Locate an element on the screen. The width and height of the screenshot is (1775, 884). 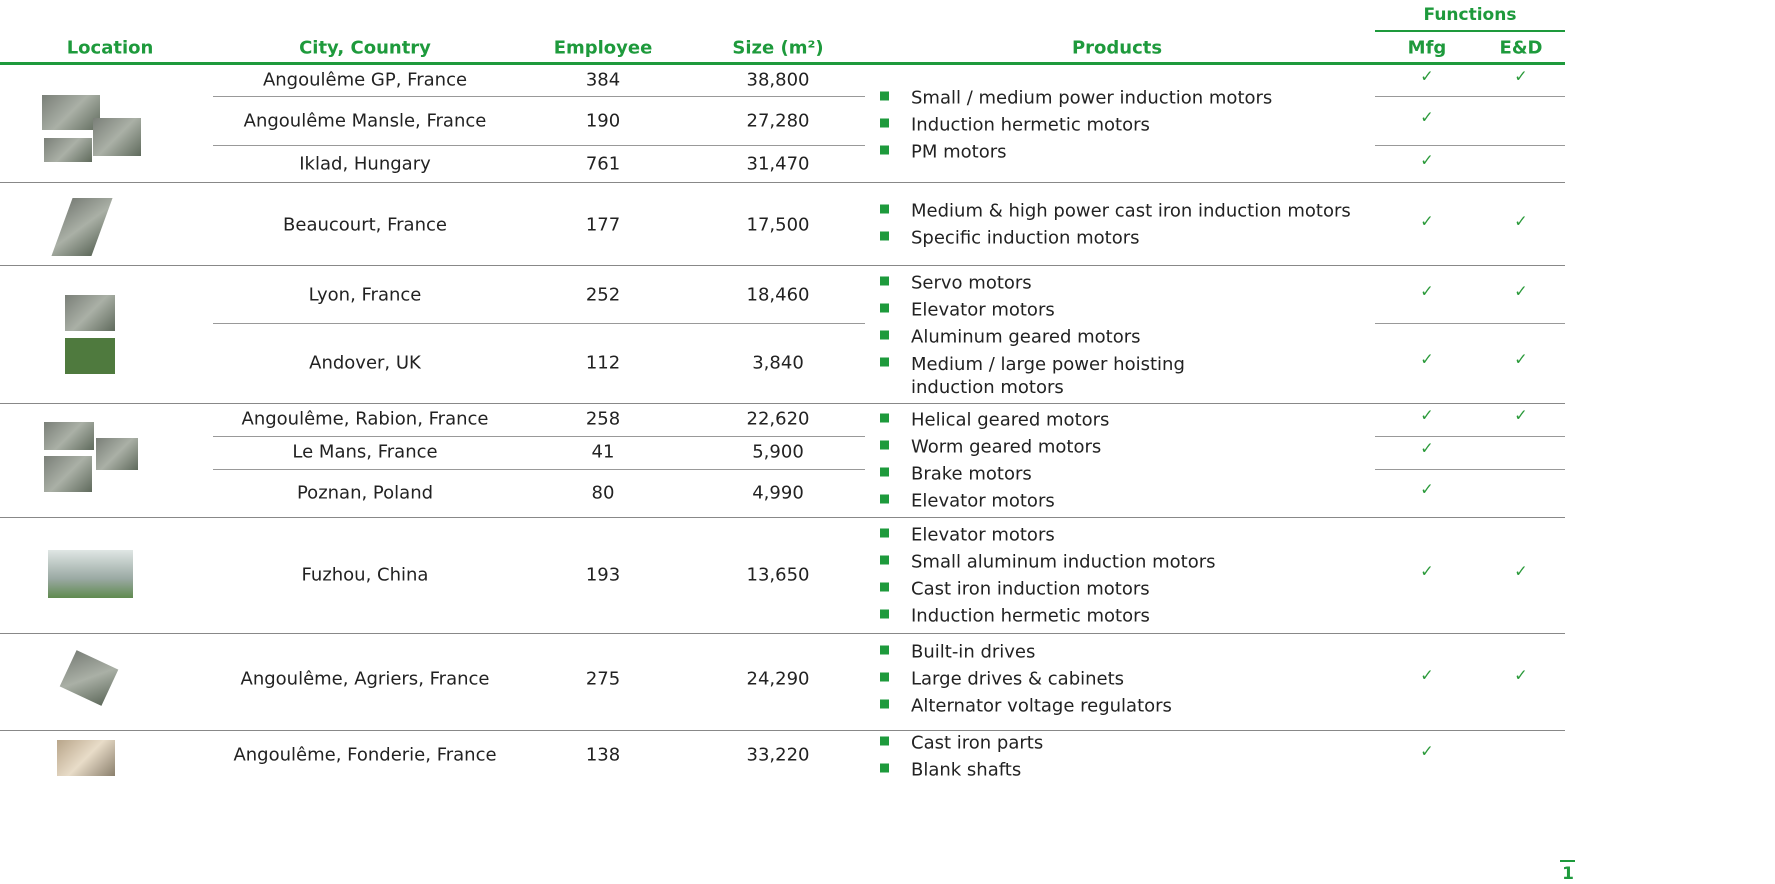
product: Brake motors is located at coordinates (971, 474).